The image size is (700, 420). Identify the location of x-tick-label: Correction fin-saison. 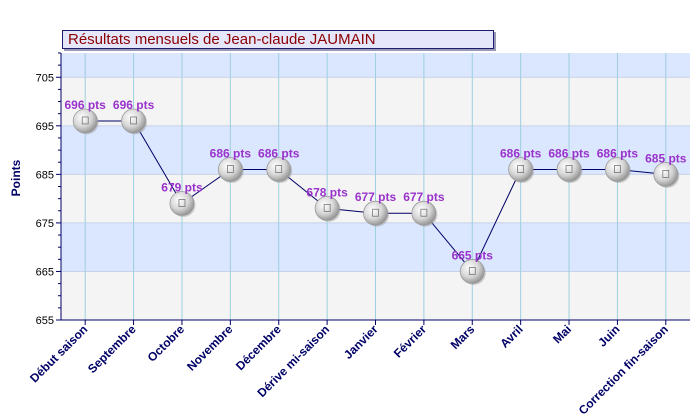
(623, 369).